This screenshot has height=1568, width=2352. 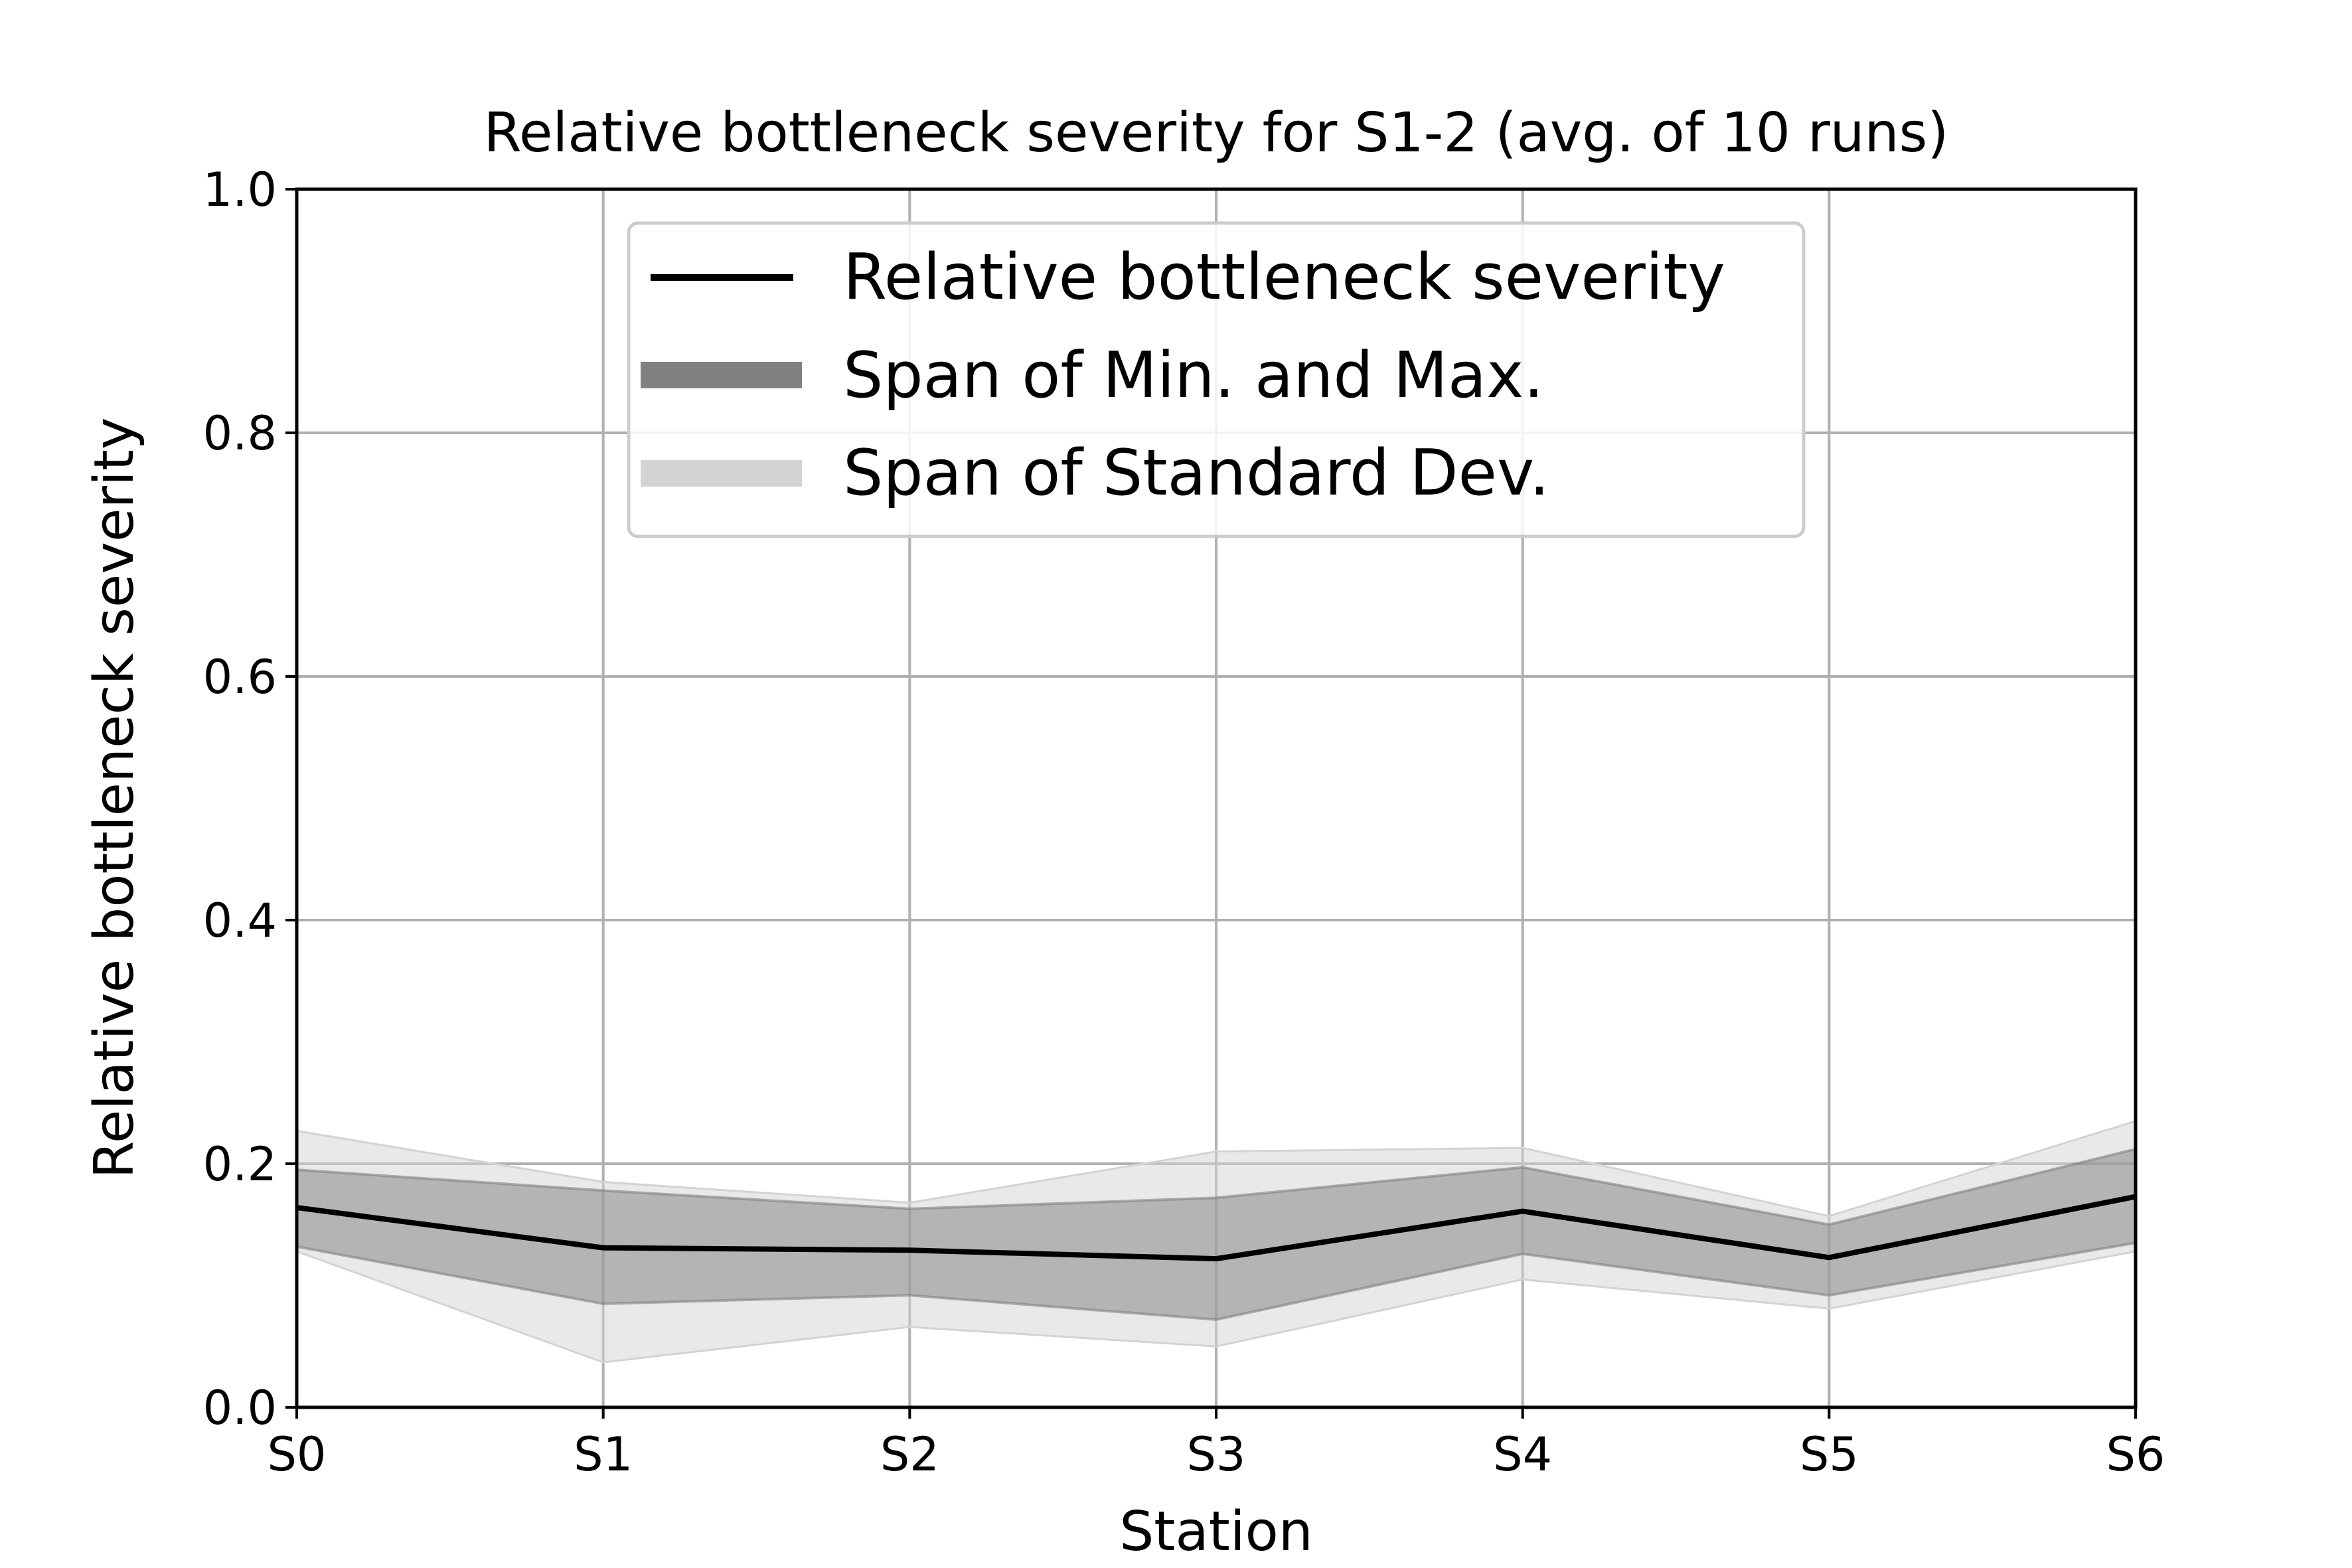 I want to click on x-tick-label: S4, so click(x=1523, y=1454).